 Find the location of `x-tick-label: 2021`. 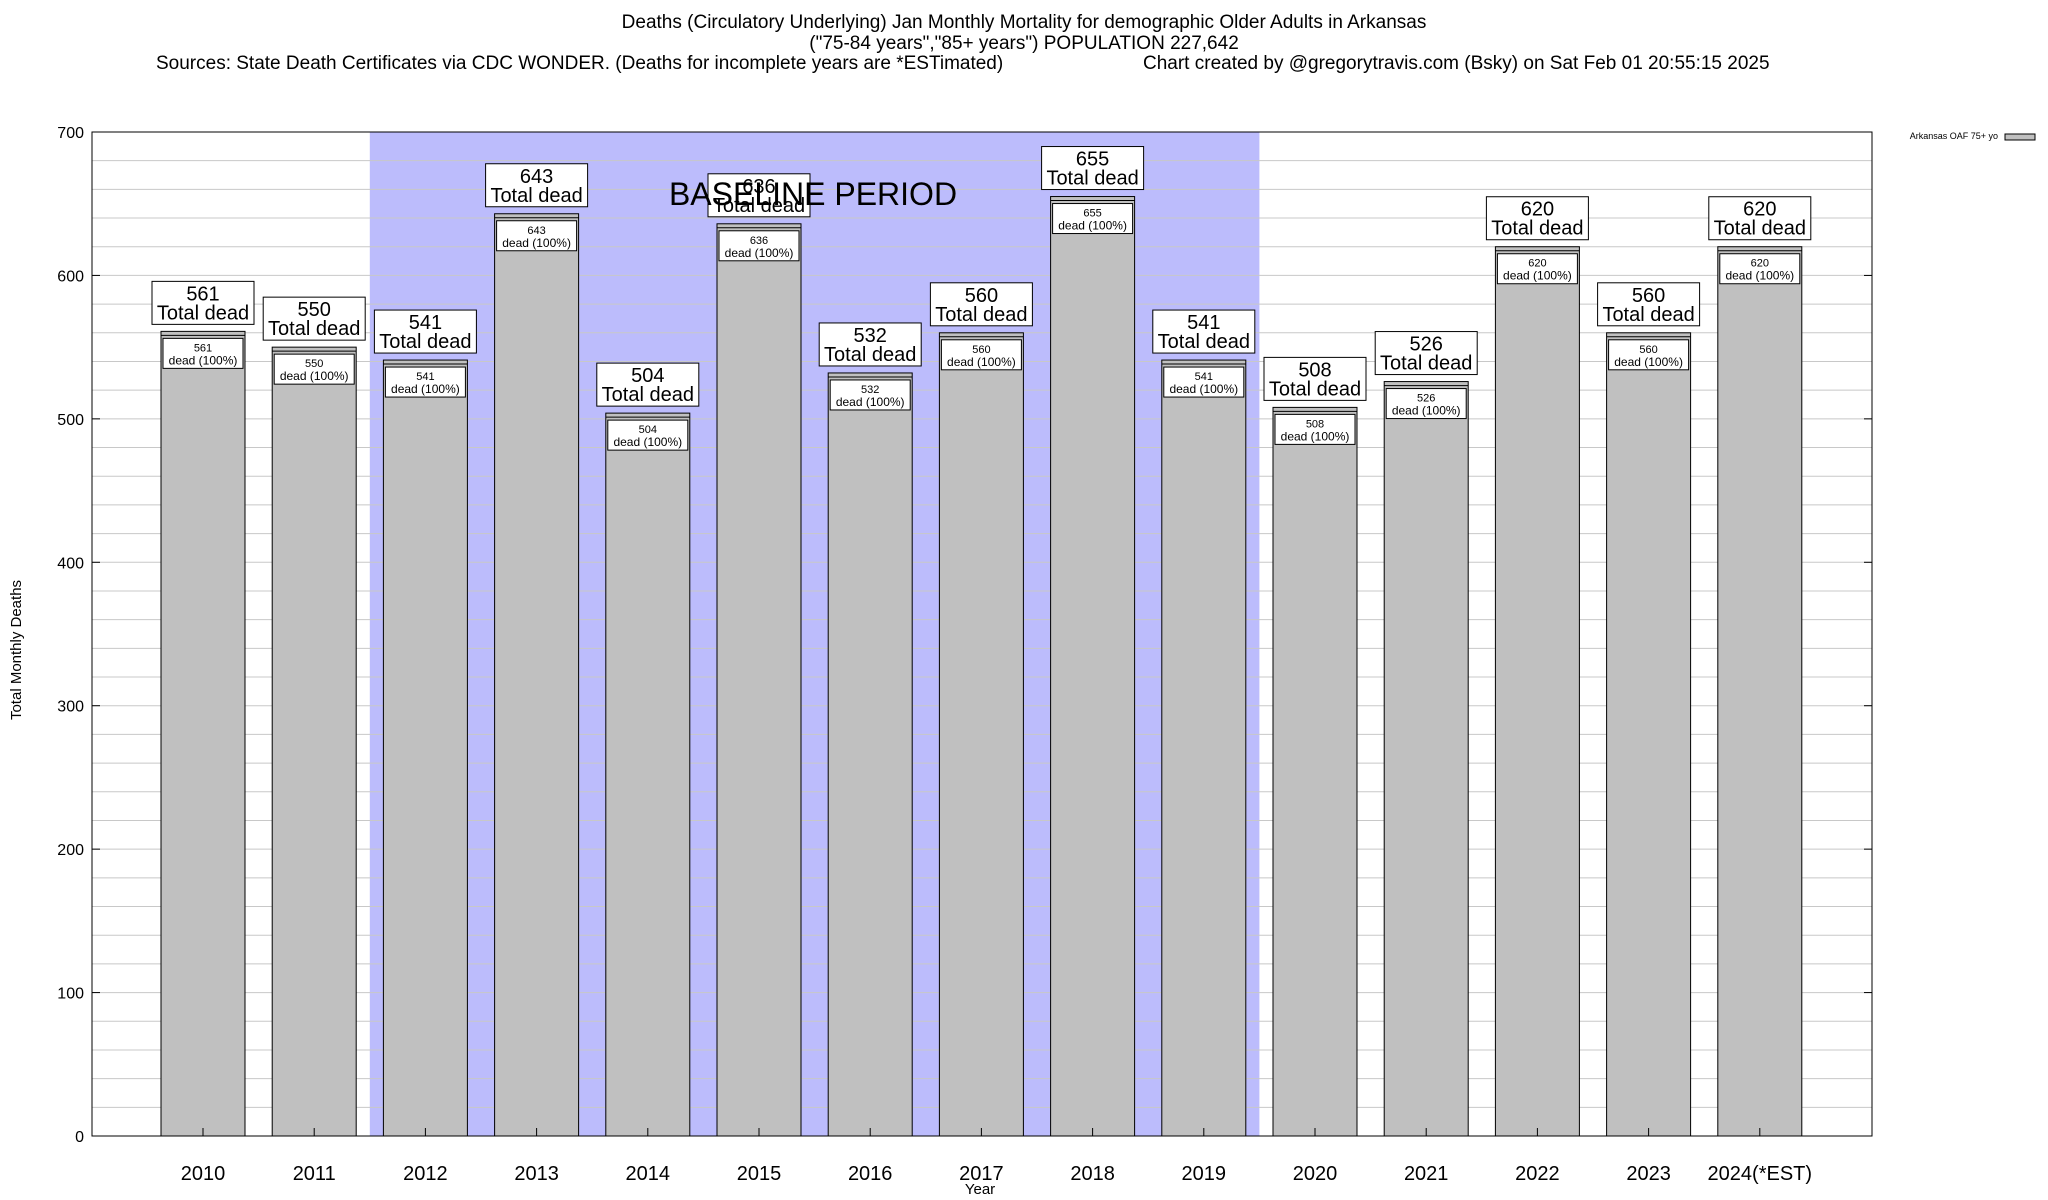

x-tick-label: 2021 is located at coordinates (1426, 1174).